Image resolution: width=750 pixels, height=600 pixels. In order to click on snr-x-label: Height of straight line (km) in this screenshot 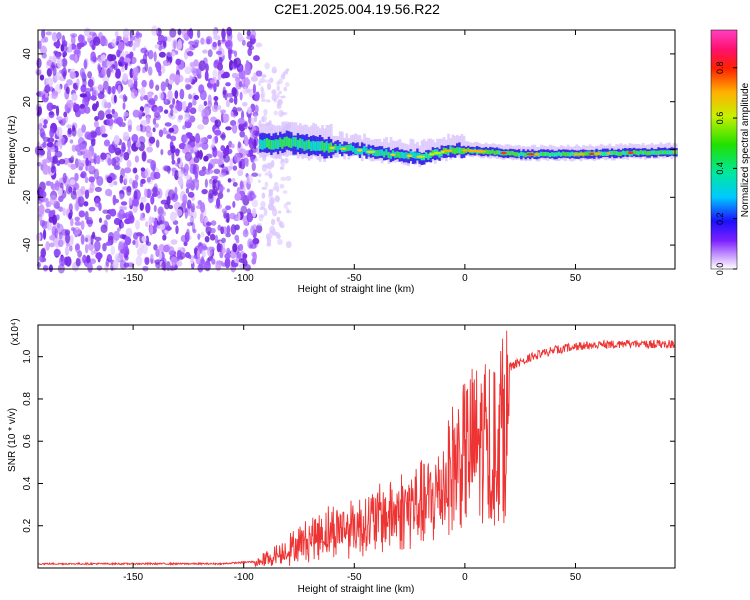, I will do `click(356, 589)`.